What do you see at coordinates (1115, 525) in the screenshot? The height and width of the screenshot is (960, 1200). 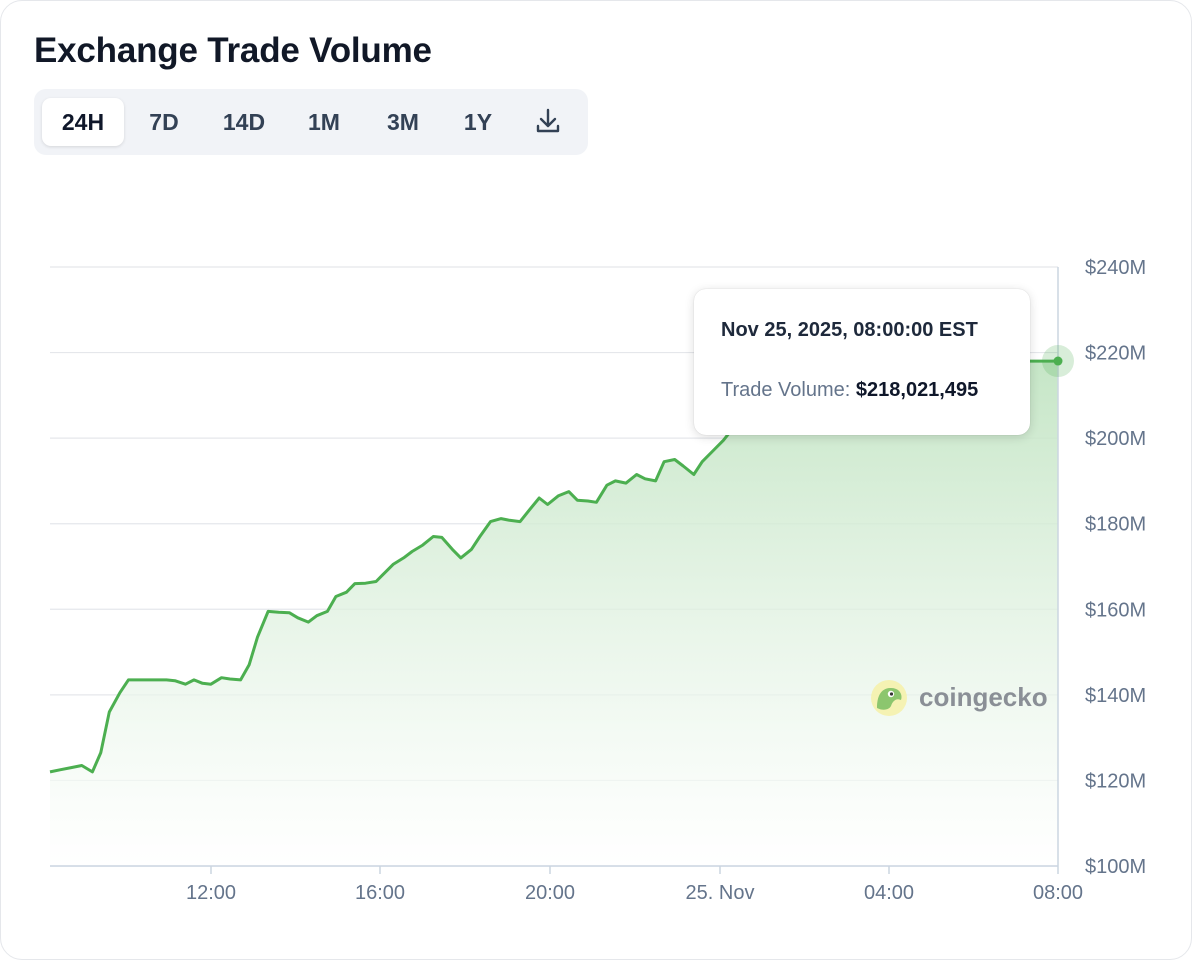 I see `y-tick-label: $180M` at bounding box center [1115, 525].